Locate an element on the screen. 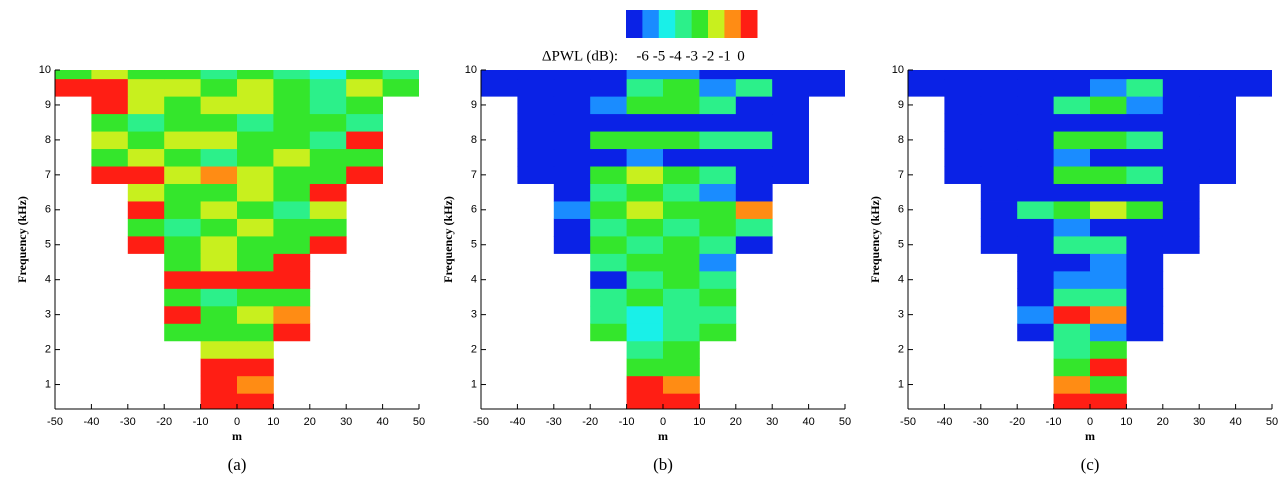 This screenshot has height=482, width=1282. y-tick-label: 2 is located at coordinates (474, 349).